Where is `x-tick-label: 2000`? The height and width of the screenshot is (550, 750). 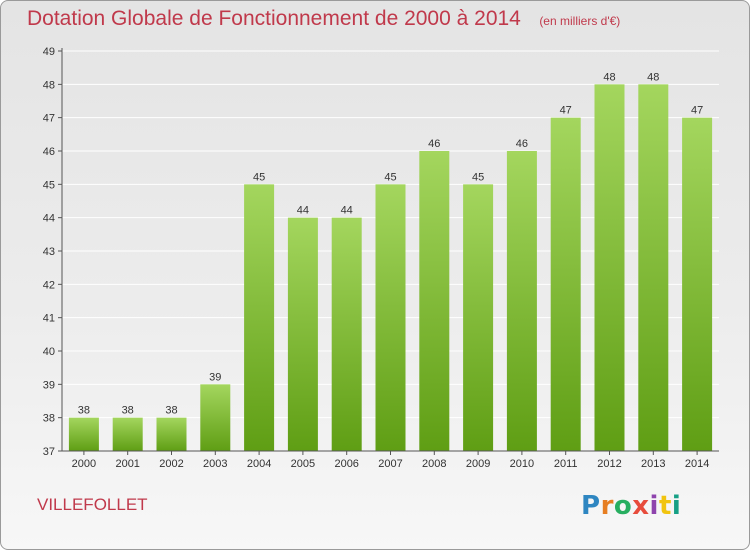
x-tick-label: 2000 is located at coordinates (84, 464).